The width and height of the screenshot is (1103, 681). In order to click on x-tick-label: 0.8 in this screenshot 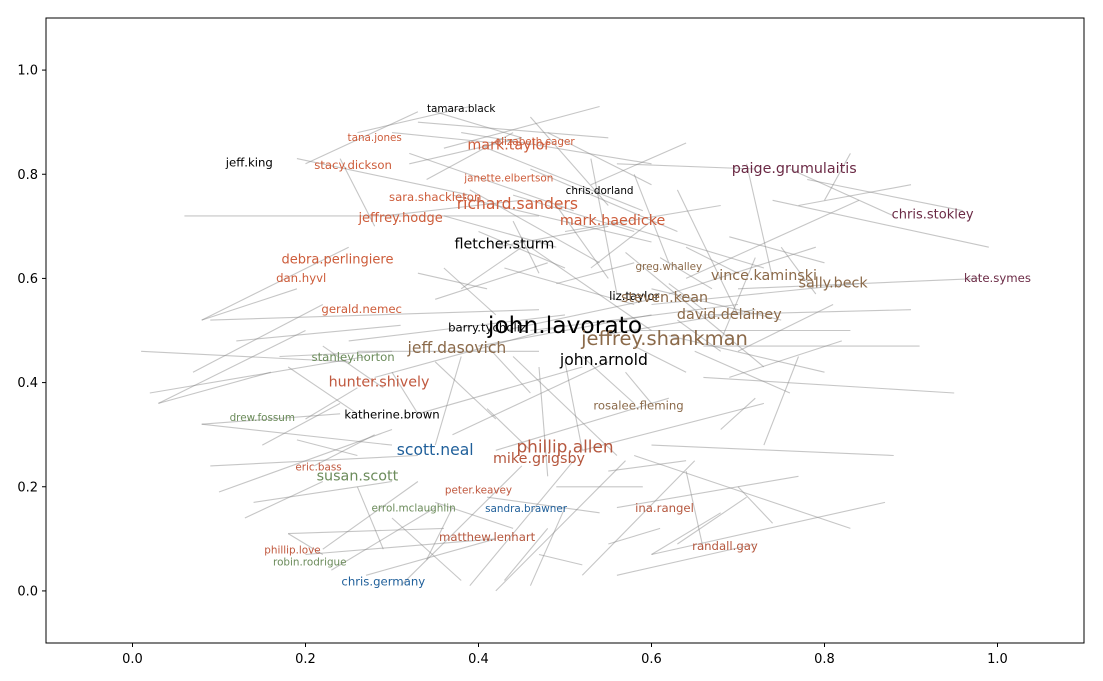, I will do `click(824, 659)`.